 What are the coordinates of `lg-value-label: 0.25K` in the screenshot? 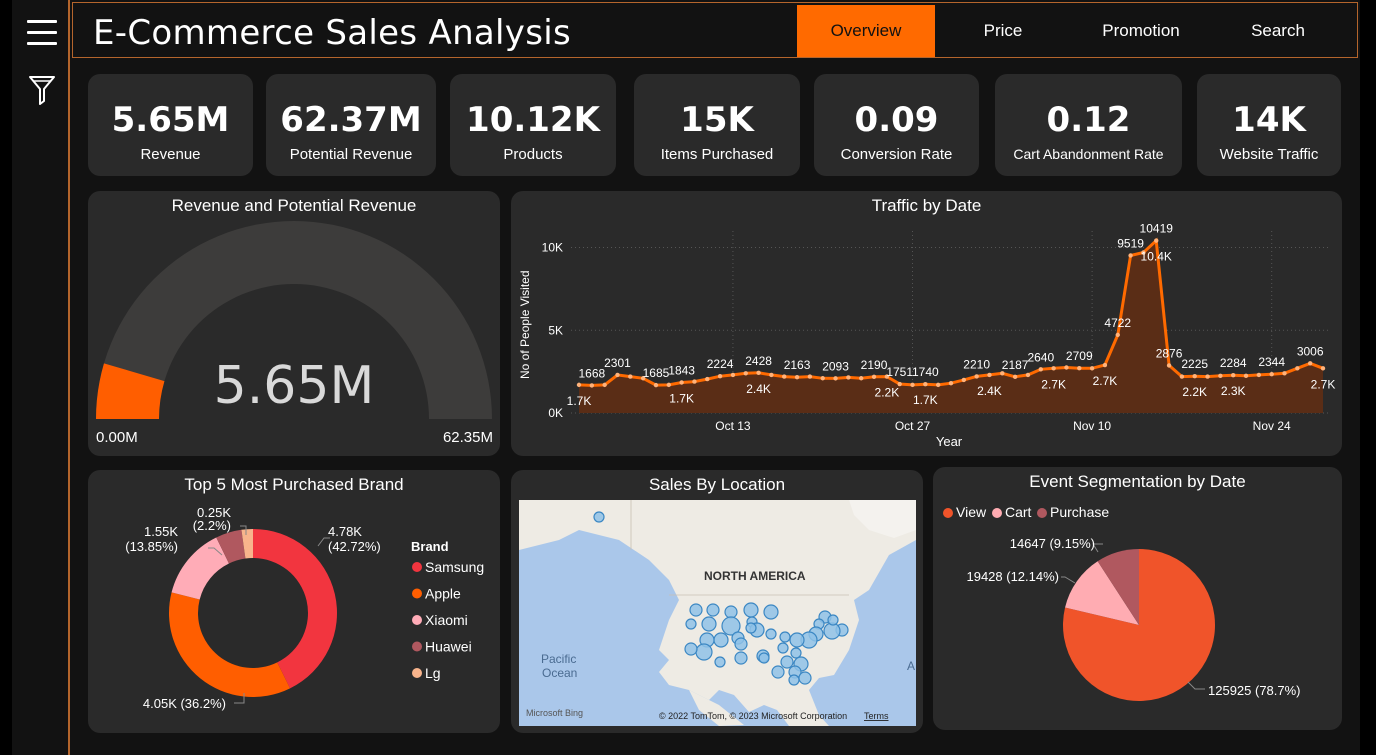 It's located at (214, 512).